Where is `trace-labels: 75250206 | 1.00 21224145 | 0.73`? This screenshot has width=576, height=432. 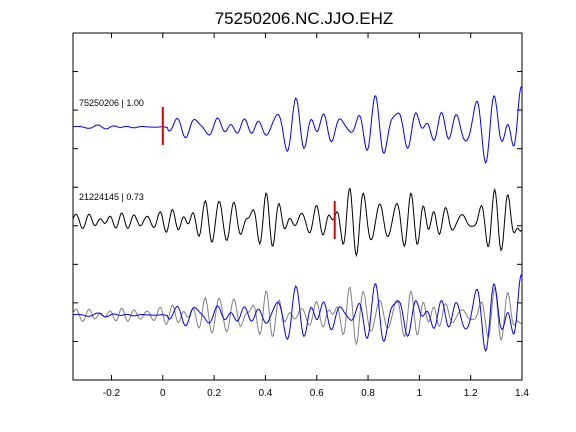
trace-labels: 75250206 | 1.00 21224145 | 0.73 is located at coordinates (111, 150).